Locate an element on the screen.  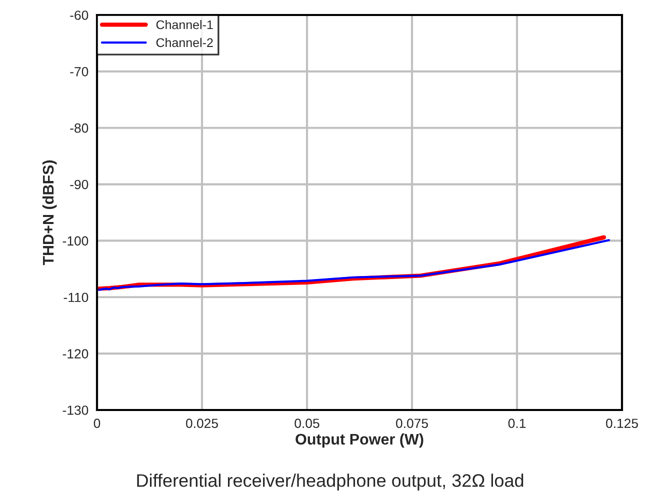
y-tick-label: -130 is located at coordinates (75, 410).